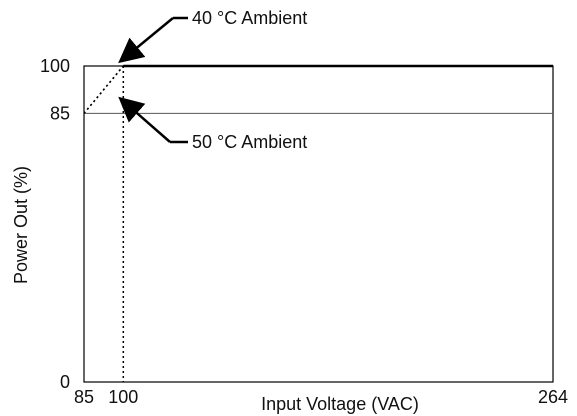 Image resolution: width=577 pixels, height=416 pixels. Describe the element at coordinates (146, 40) in the screenshot. I see `annotation-40c-arrow` at that location.